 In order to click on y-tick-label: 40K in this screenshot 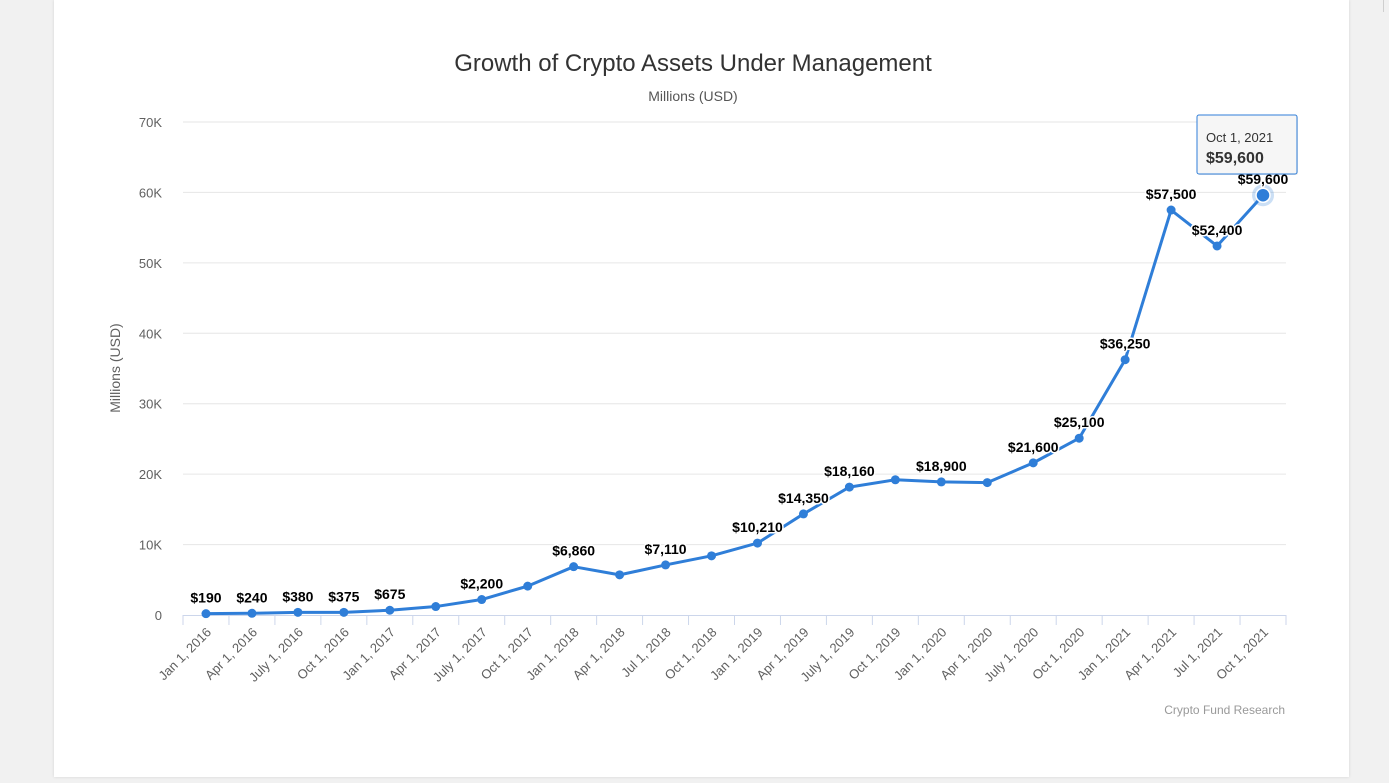, I will do `click(150, 333)`.